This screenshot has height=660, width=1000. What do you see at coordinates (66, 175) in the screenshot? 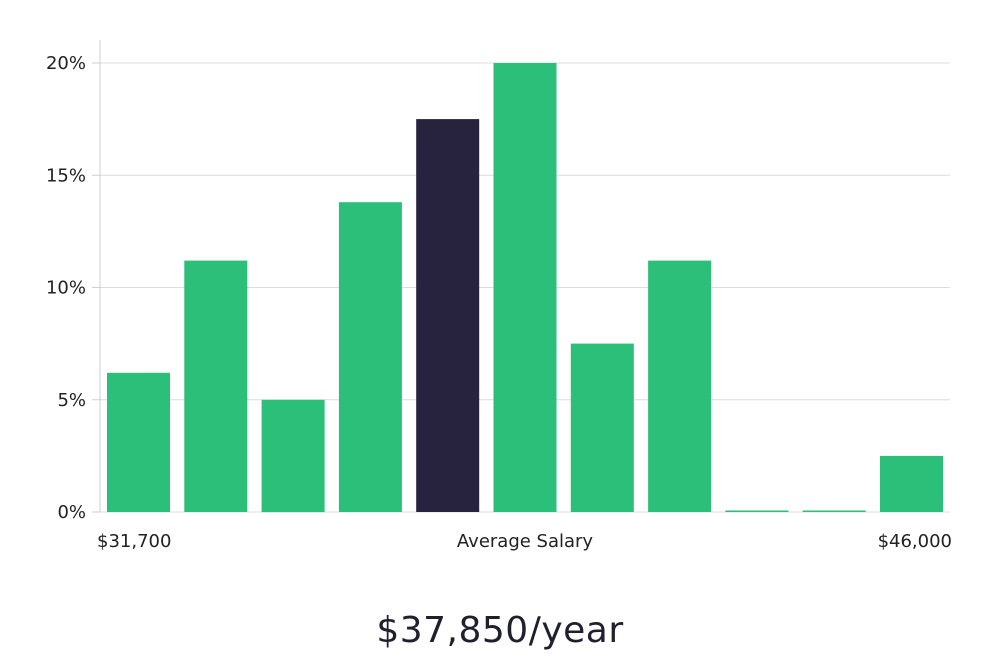
I see `y-tick-label: 15%` at bounding box center [66, 175].